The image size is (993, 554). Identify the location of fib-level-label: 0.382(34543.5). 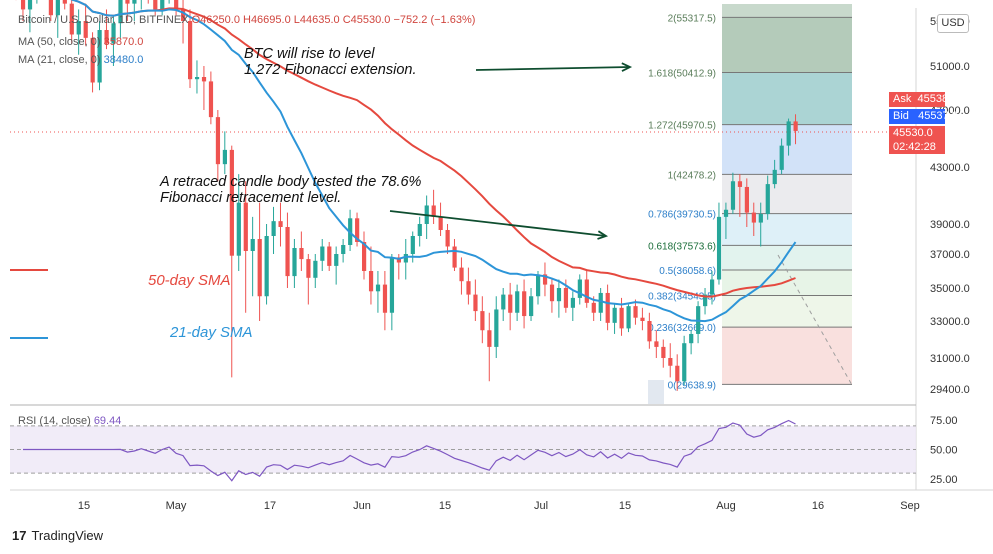
(682, 297).